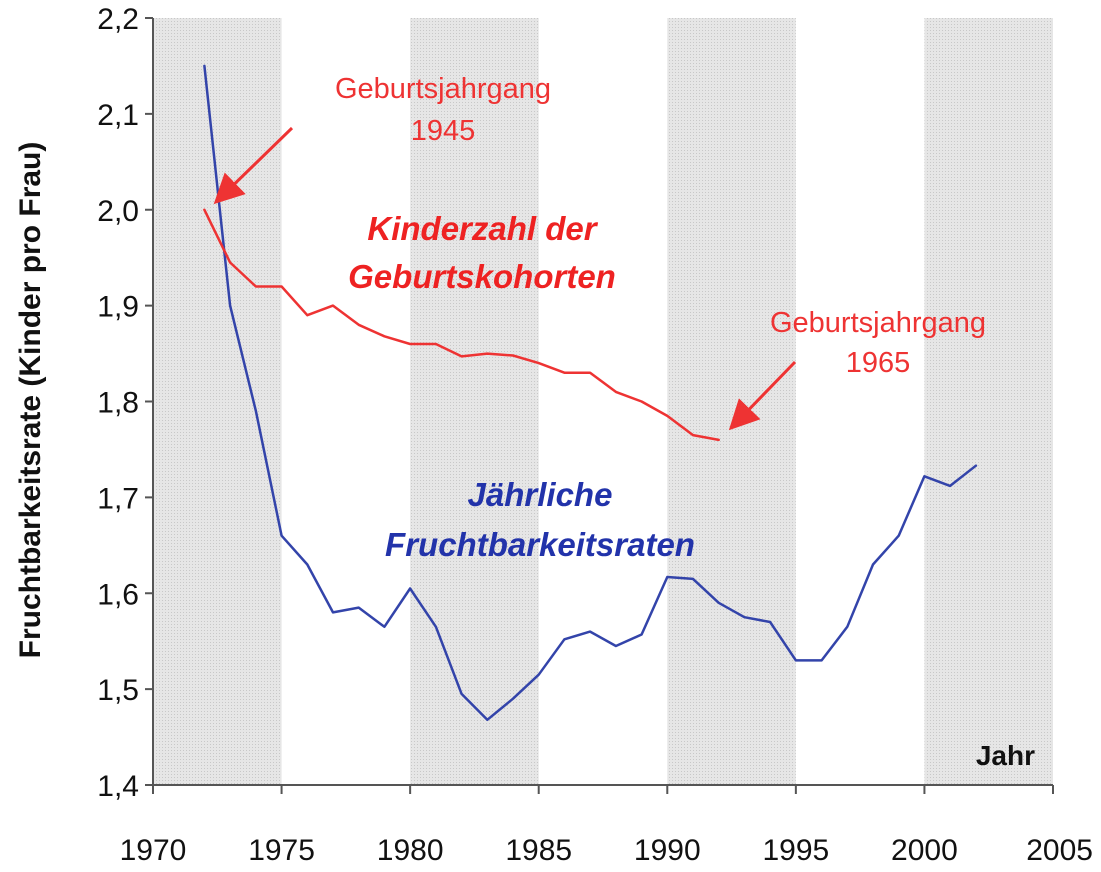 The height and width of the screenshot is (872, 1101). Describe the element at coordinates (762, 395) in the screenshot. I see `annotation-1965-arrow` at that location.